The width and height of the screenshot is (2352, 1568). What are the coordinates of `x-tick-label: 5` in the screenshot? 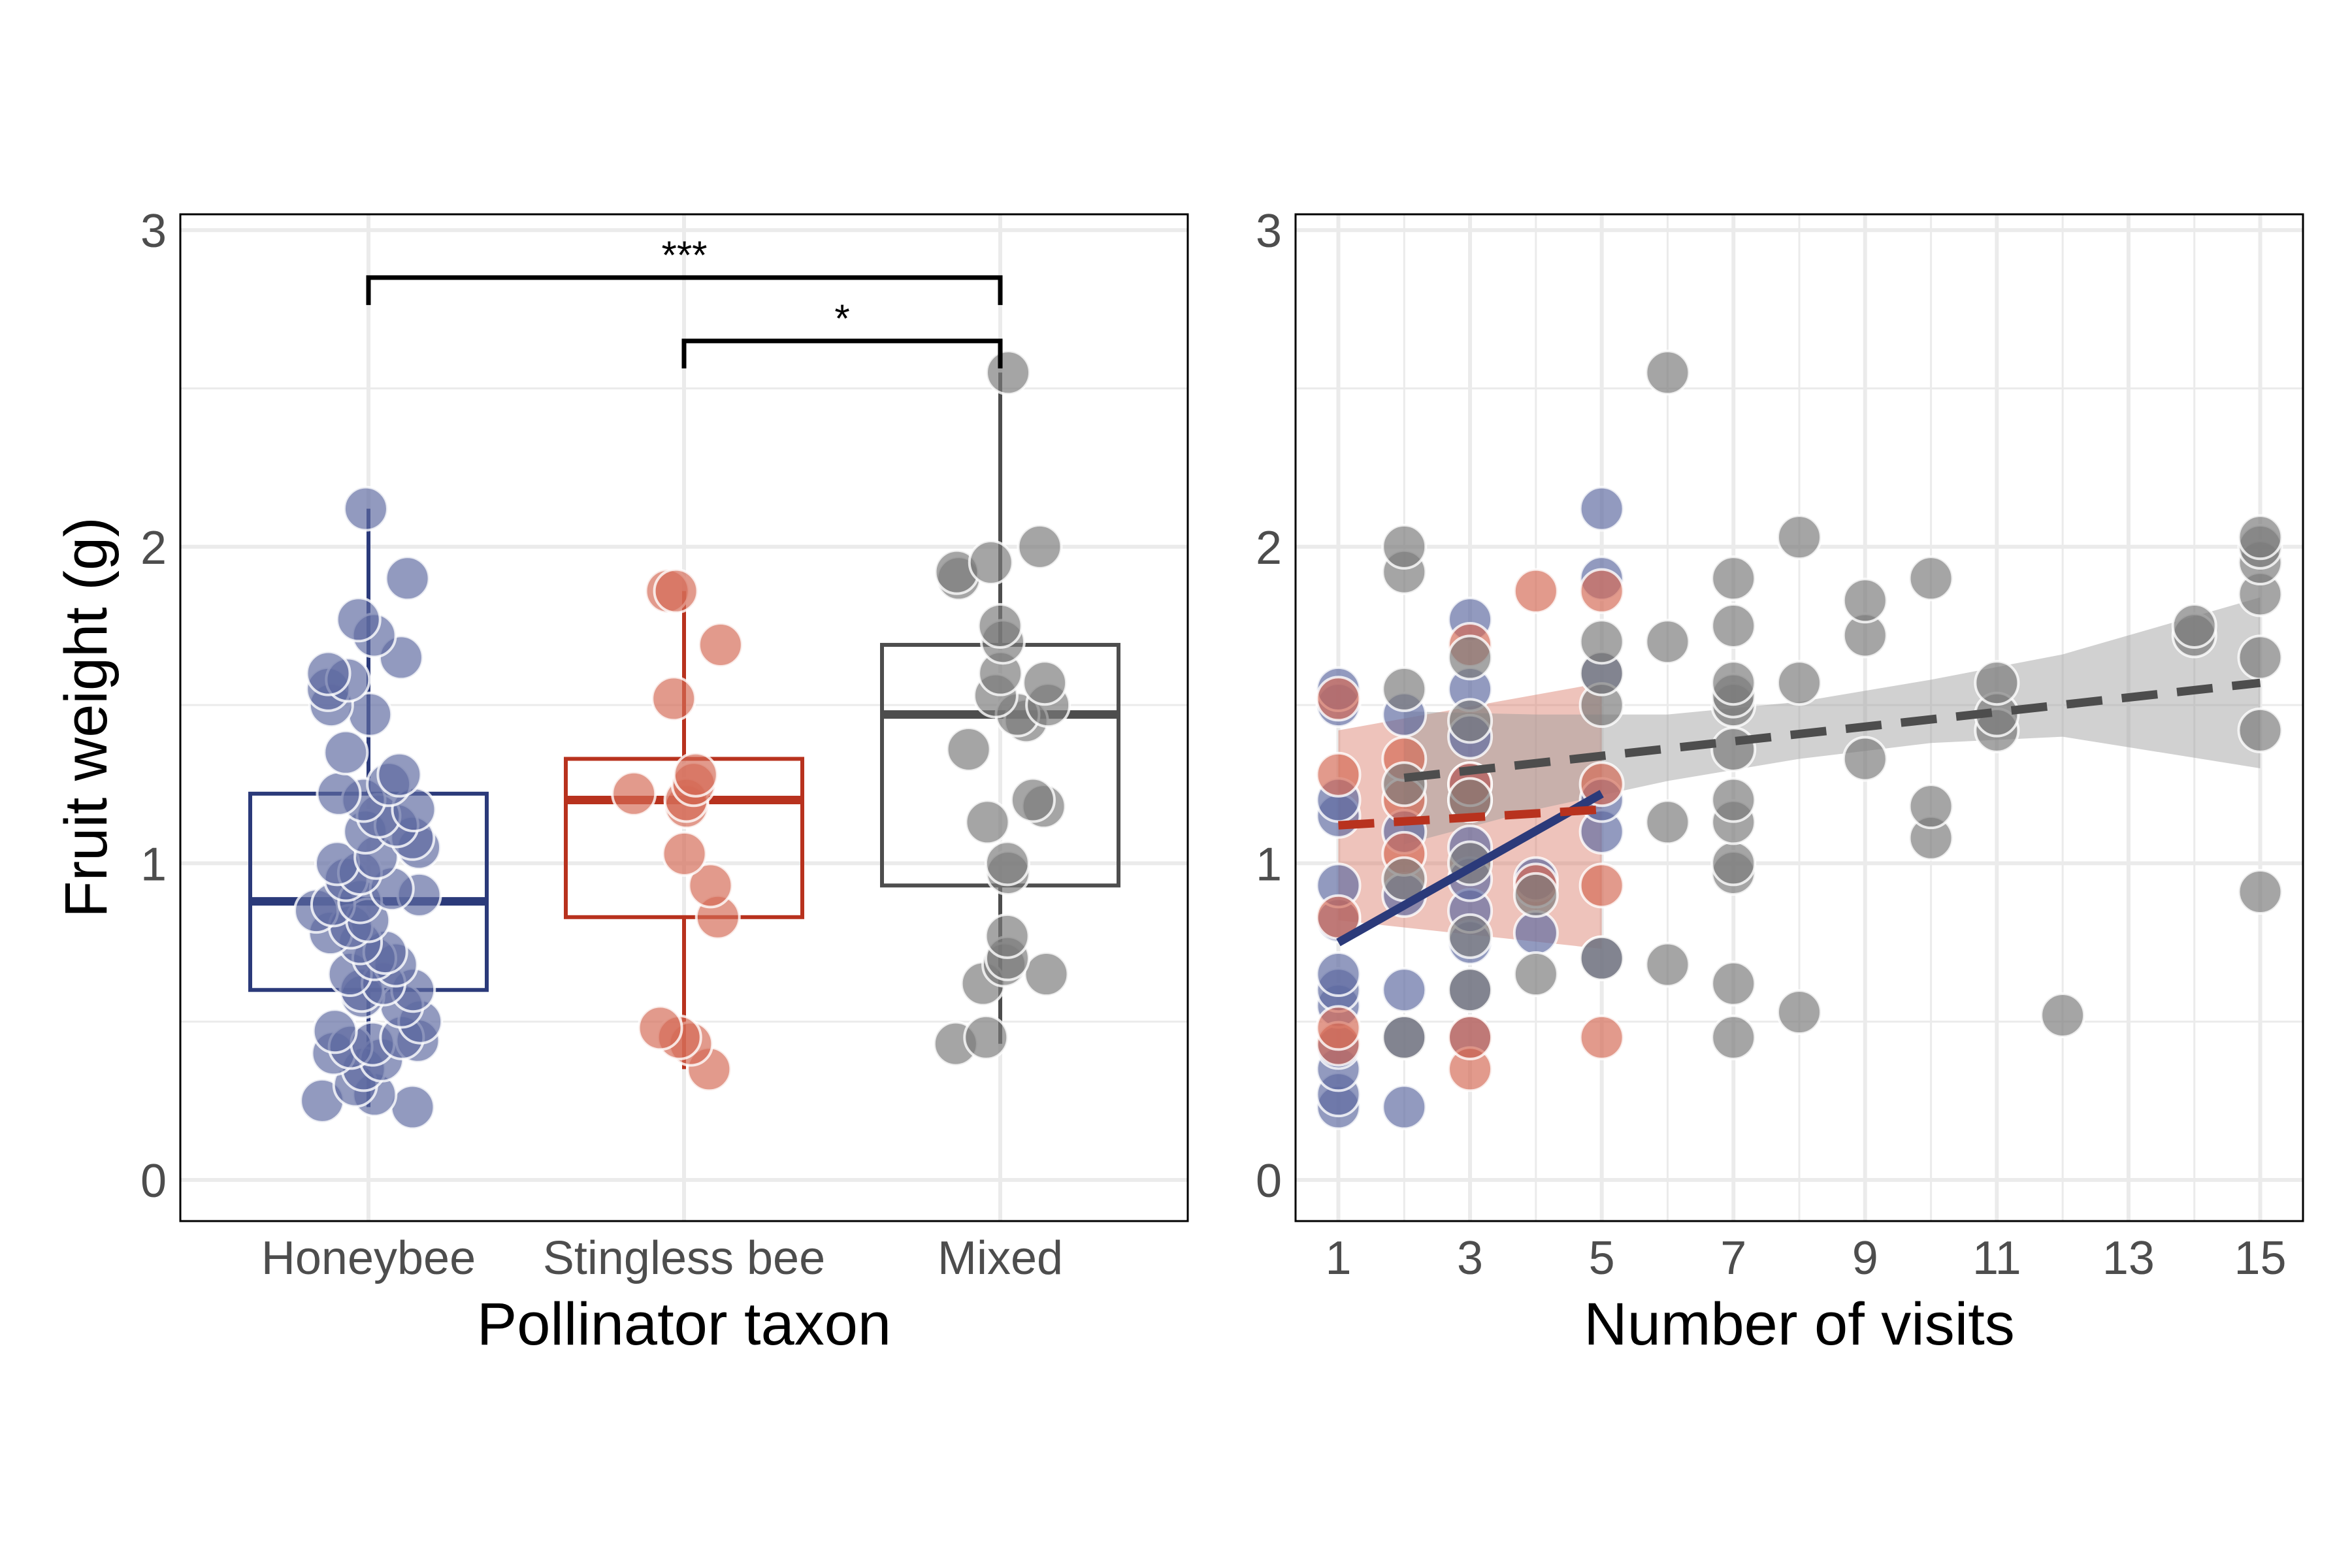 It's located at (1602, 1258).